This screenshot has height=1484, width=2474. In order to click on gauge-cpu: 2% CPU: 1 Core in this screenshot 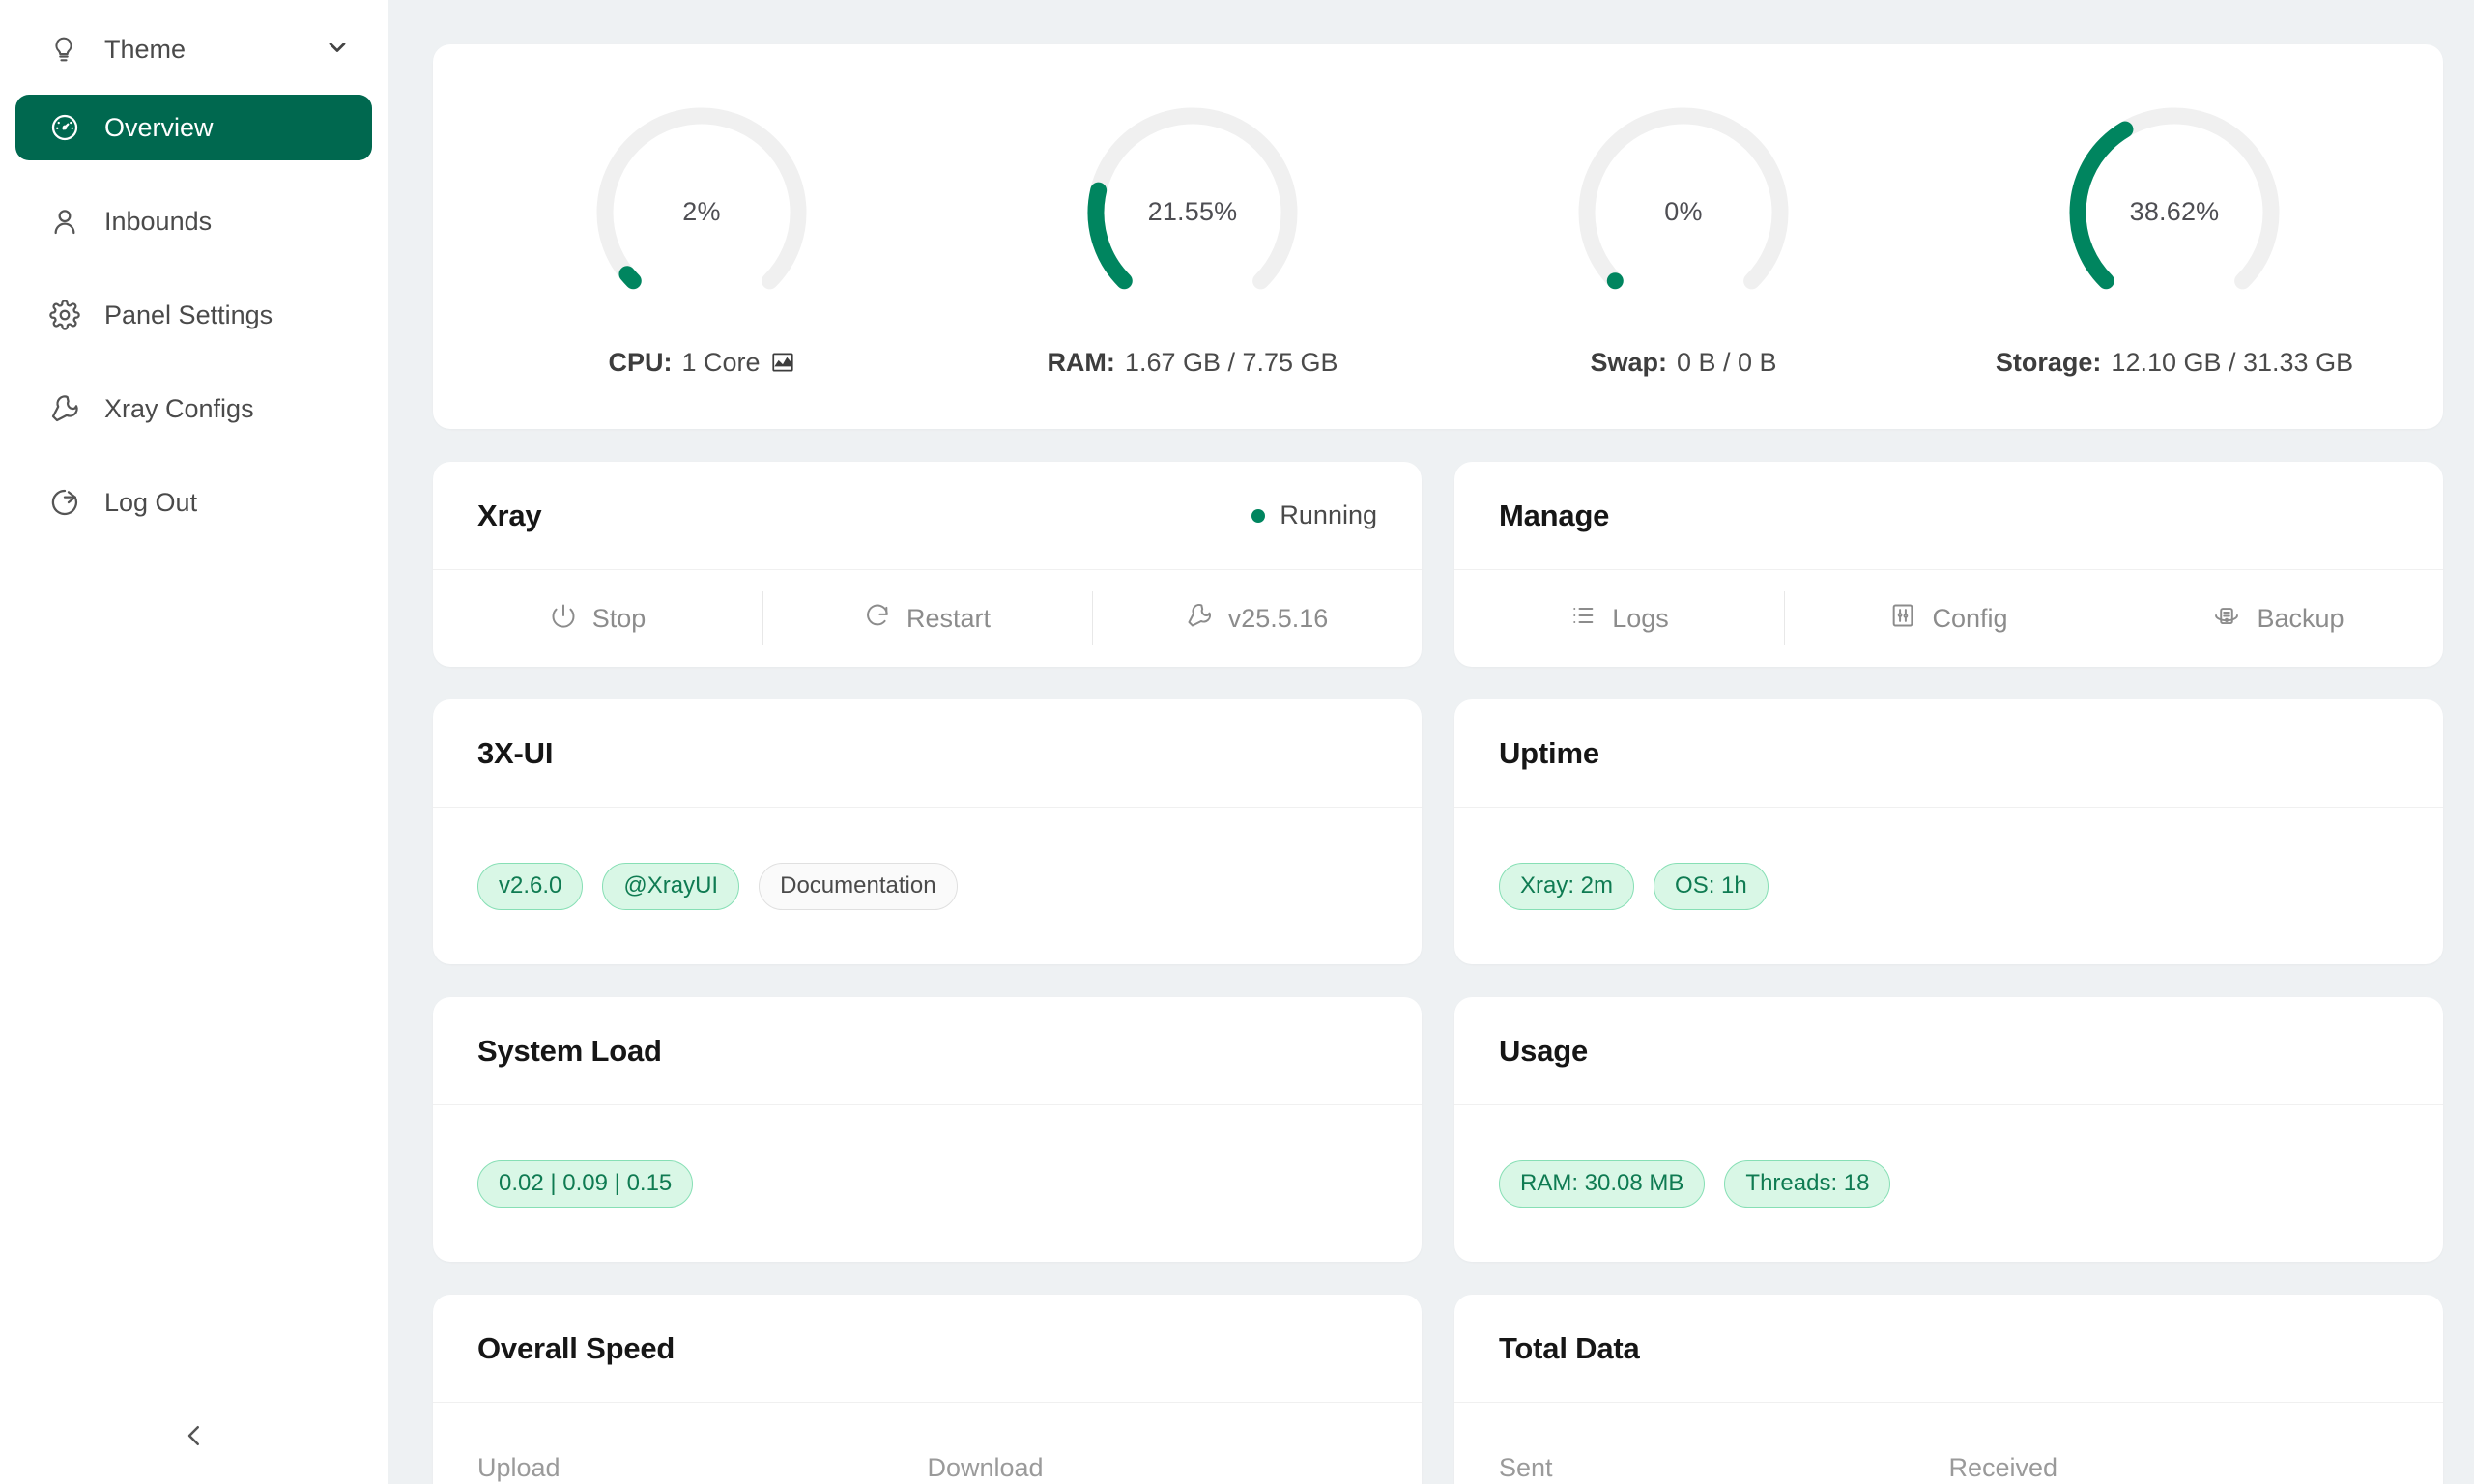, I will do `click(701, 237)`.